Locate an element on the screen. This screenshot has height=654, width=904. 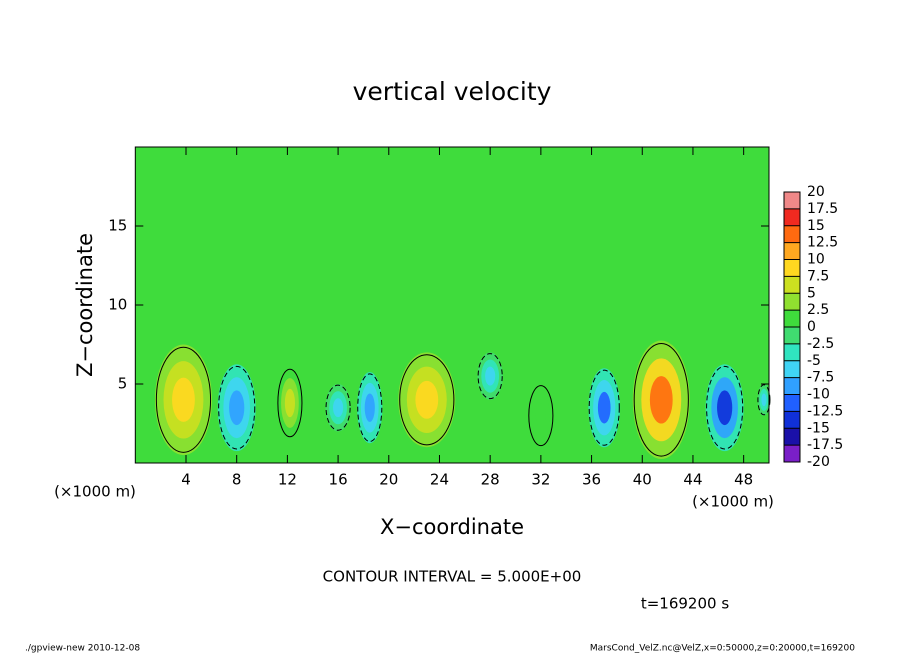
time-label: t=169200 s is located at coordinates (685, 604).